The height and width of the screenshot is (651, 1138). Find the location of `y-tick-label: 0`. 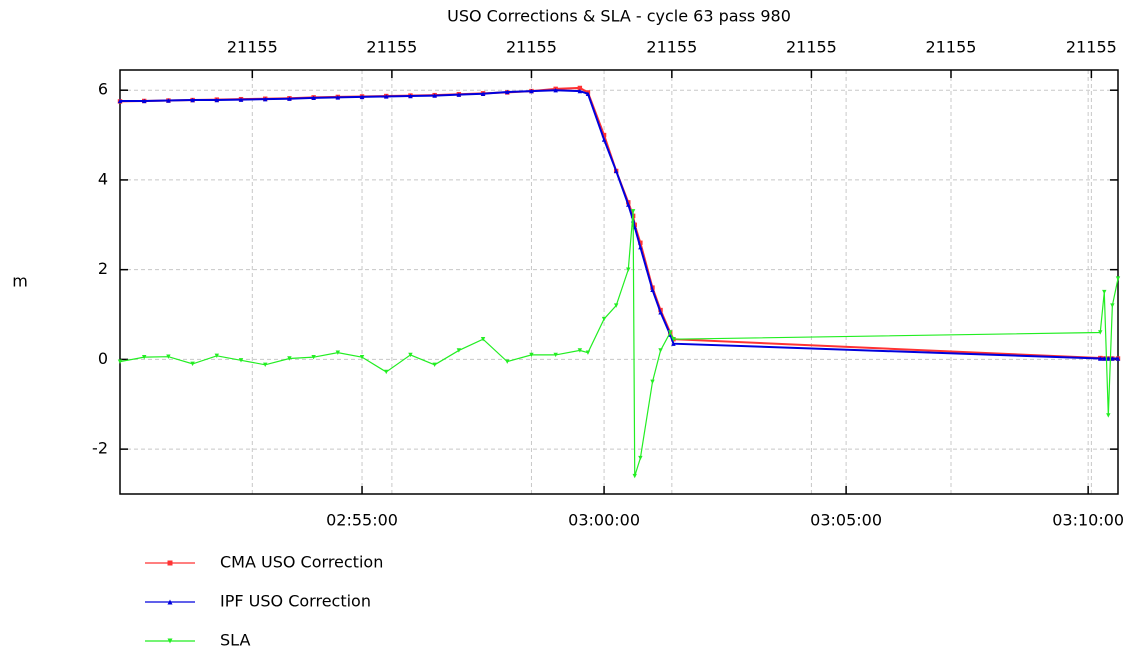

y-tick-label: 0 is located at coordinates (103, 358).